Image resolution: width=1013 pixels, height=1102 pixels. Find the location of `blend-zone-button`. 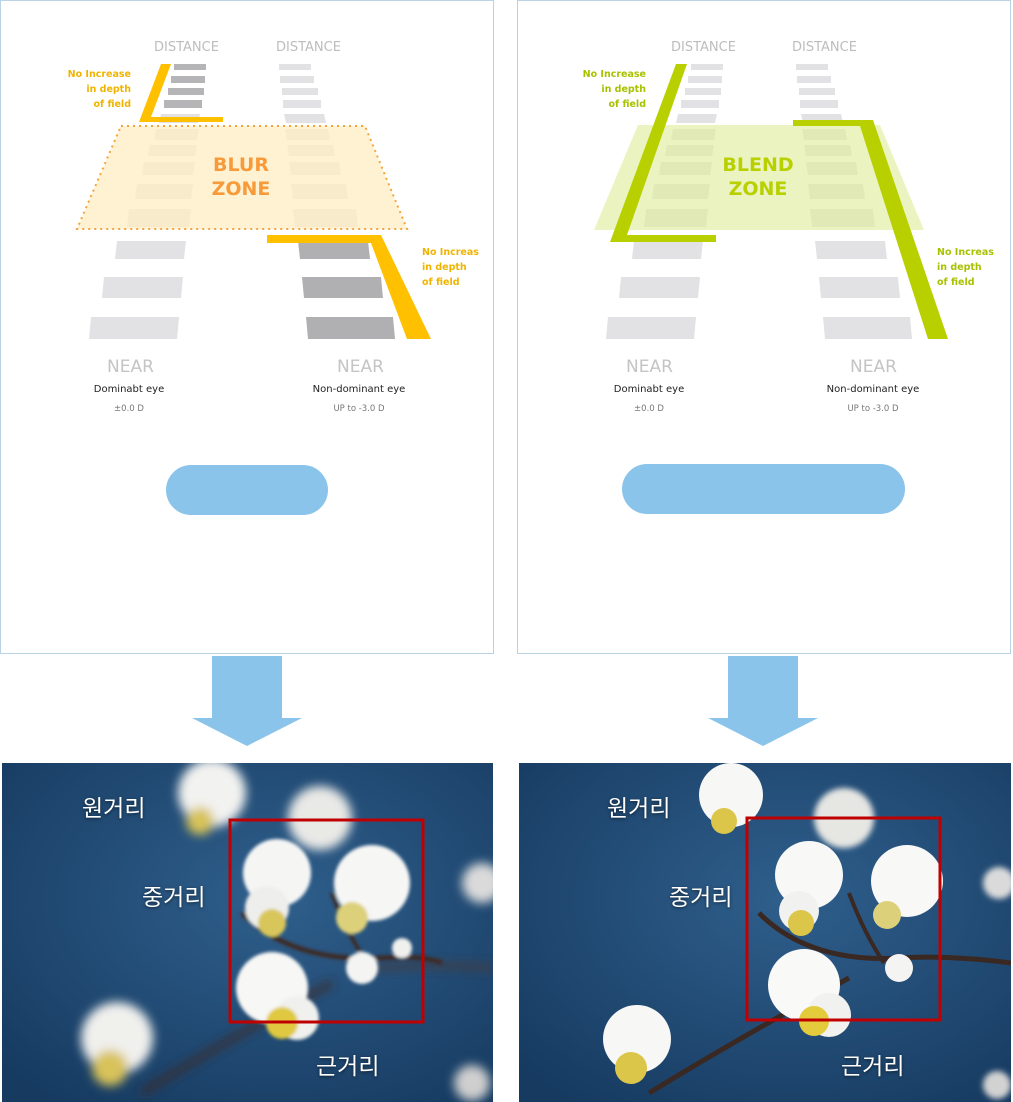

blend-zone-button is located at coordinates (763, 489).